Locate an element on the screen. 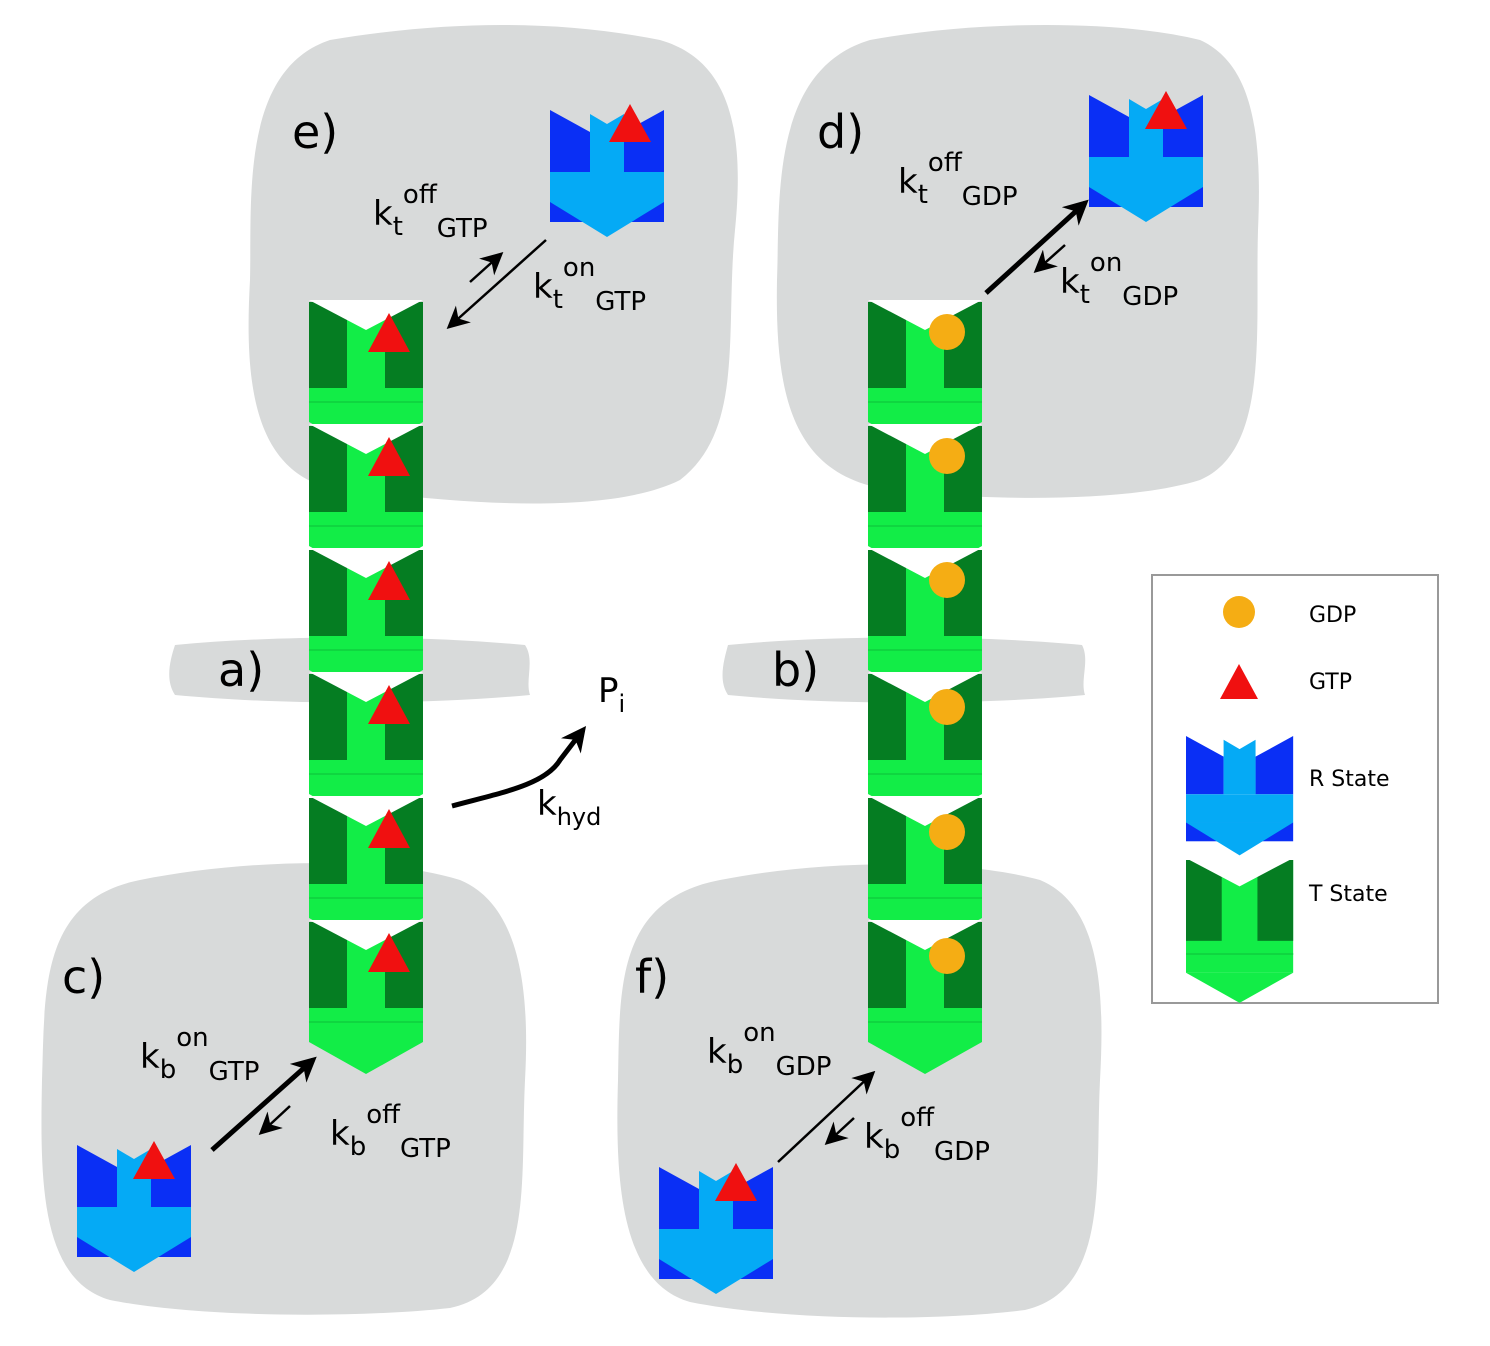 The width and height of the screenshot is (1490, 1346). arrow-kb-off-gtp is located at coordinates (274, 1120).